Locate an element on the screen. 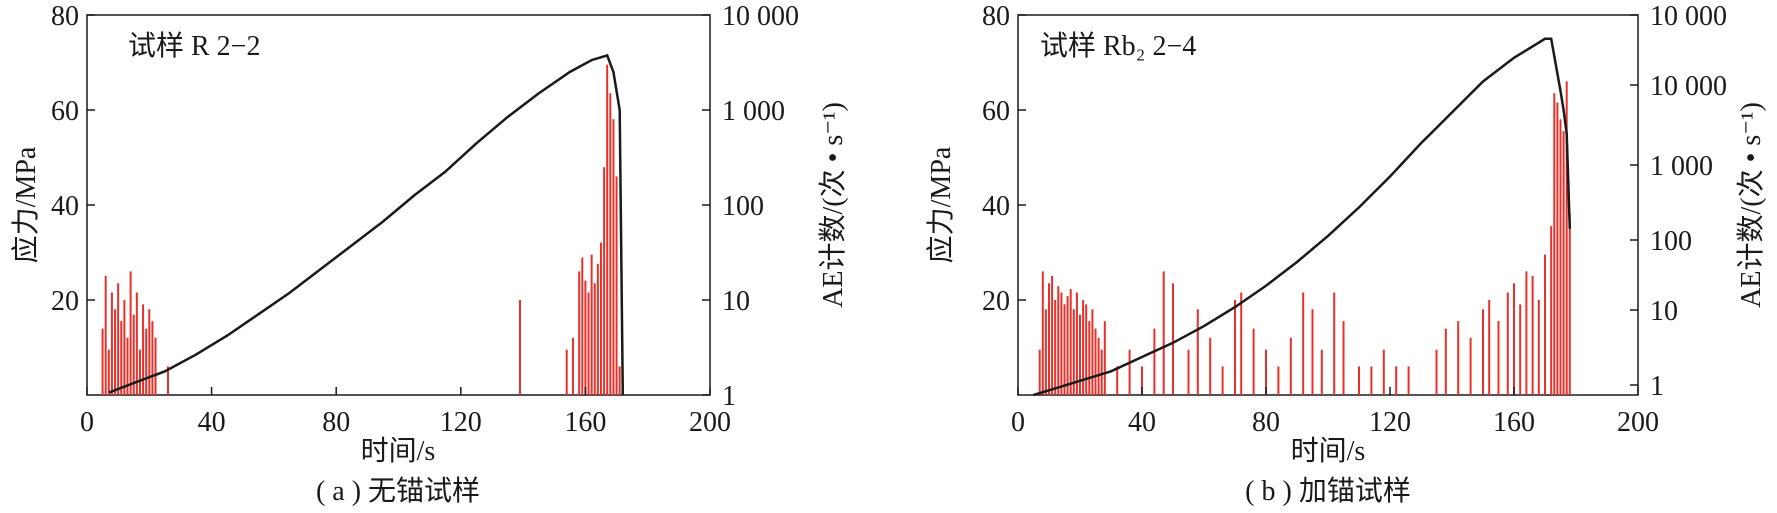 The height and width of the screenshot is (513, 1777). specimen-annotation: 试样 Rb₂ 2−4 is located at coordinates (1118, 46).